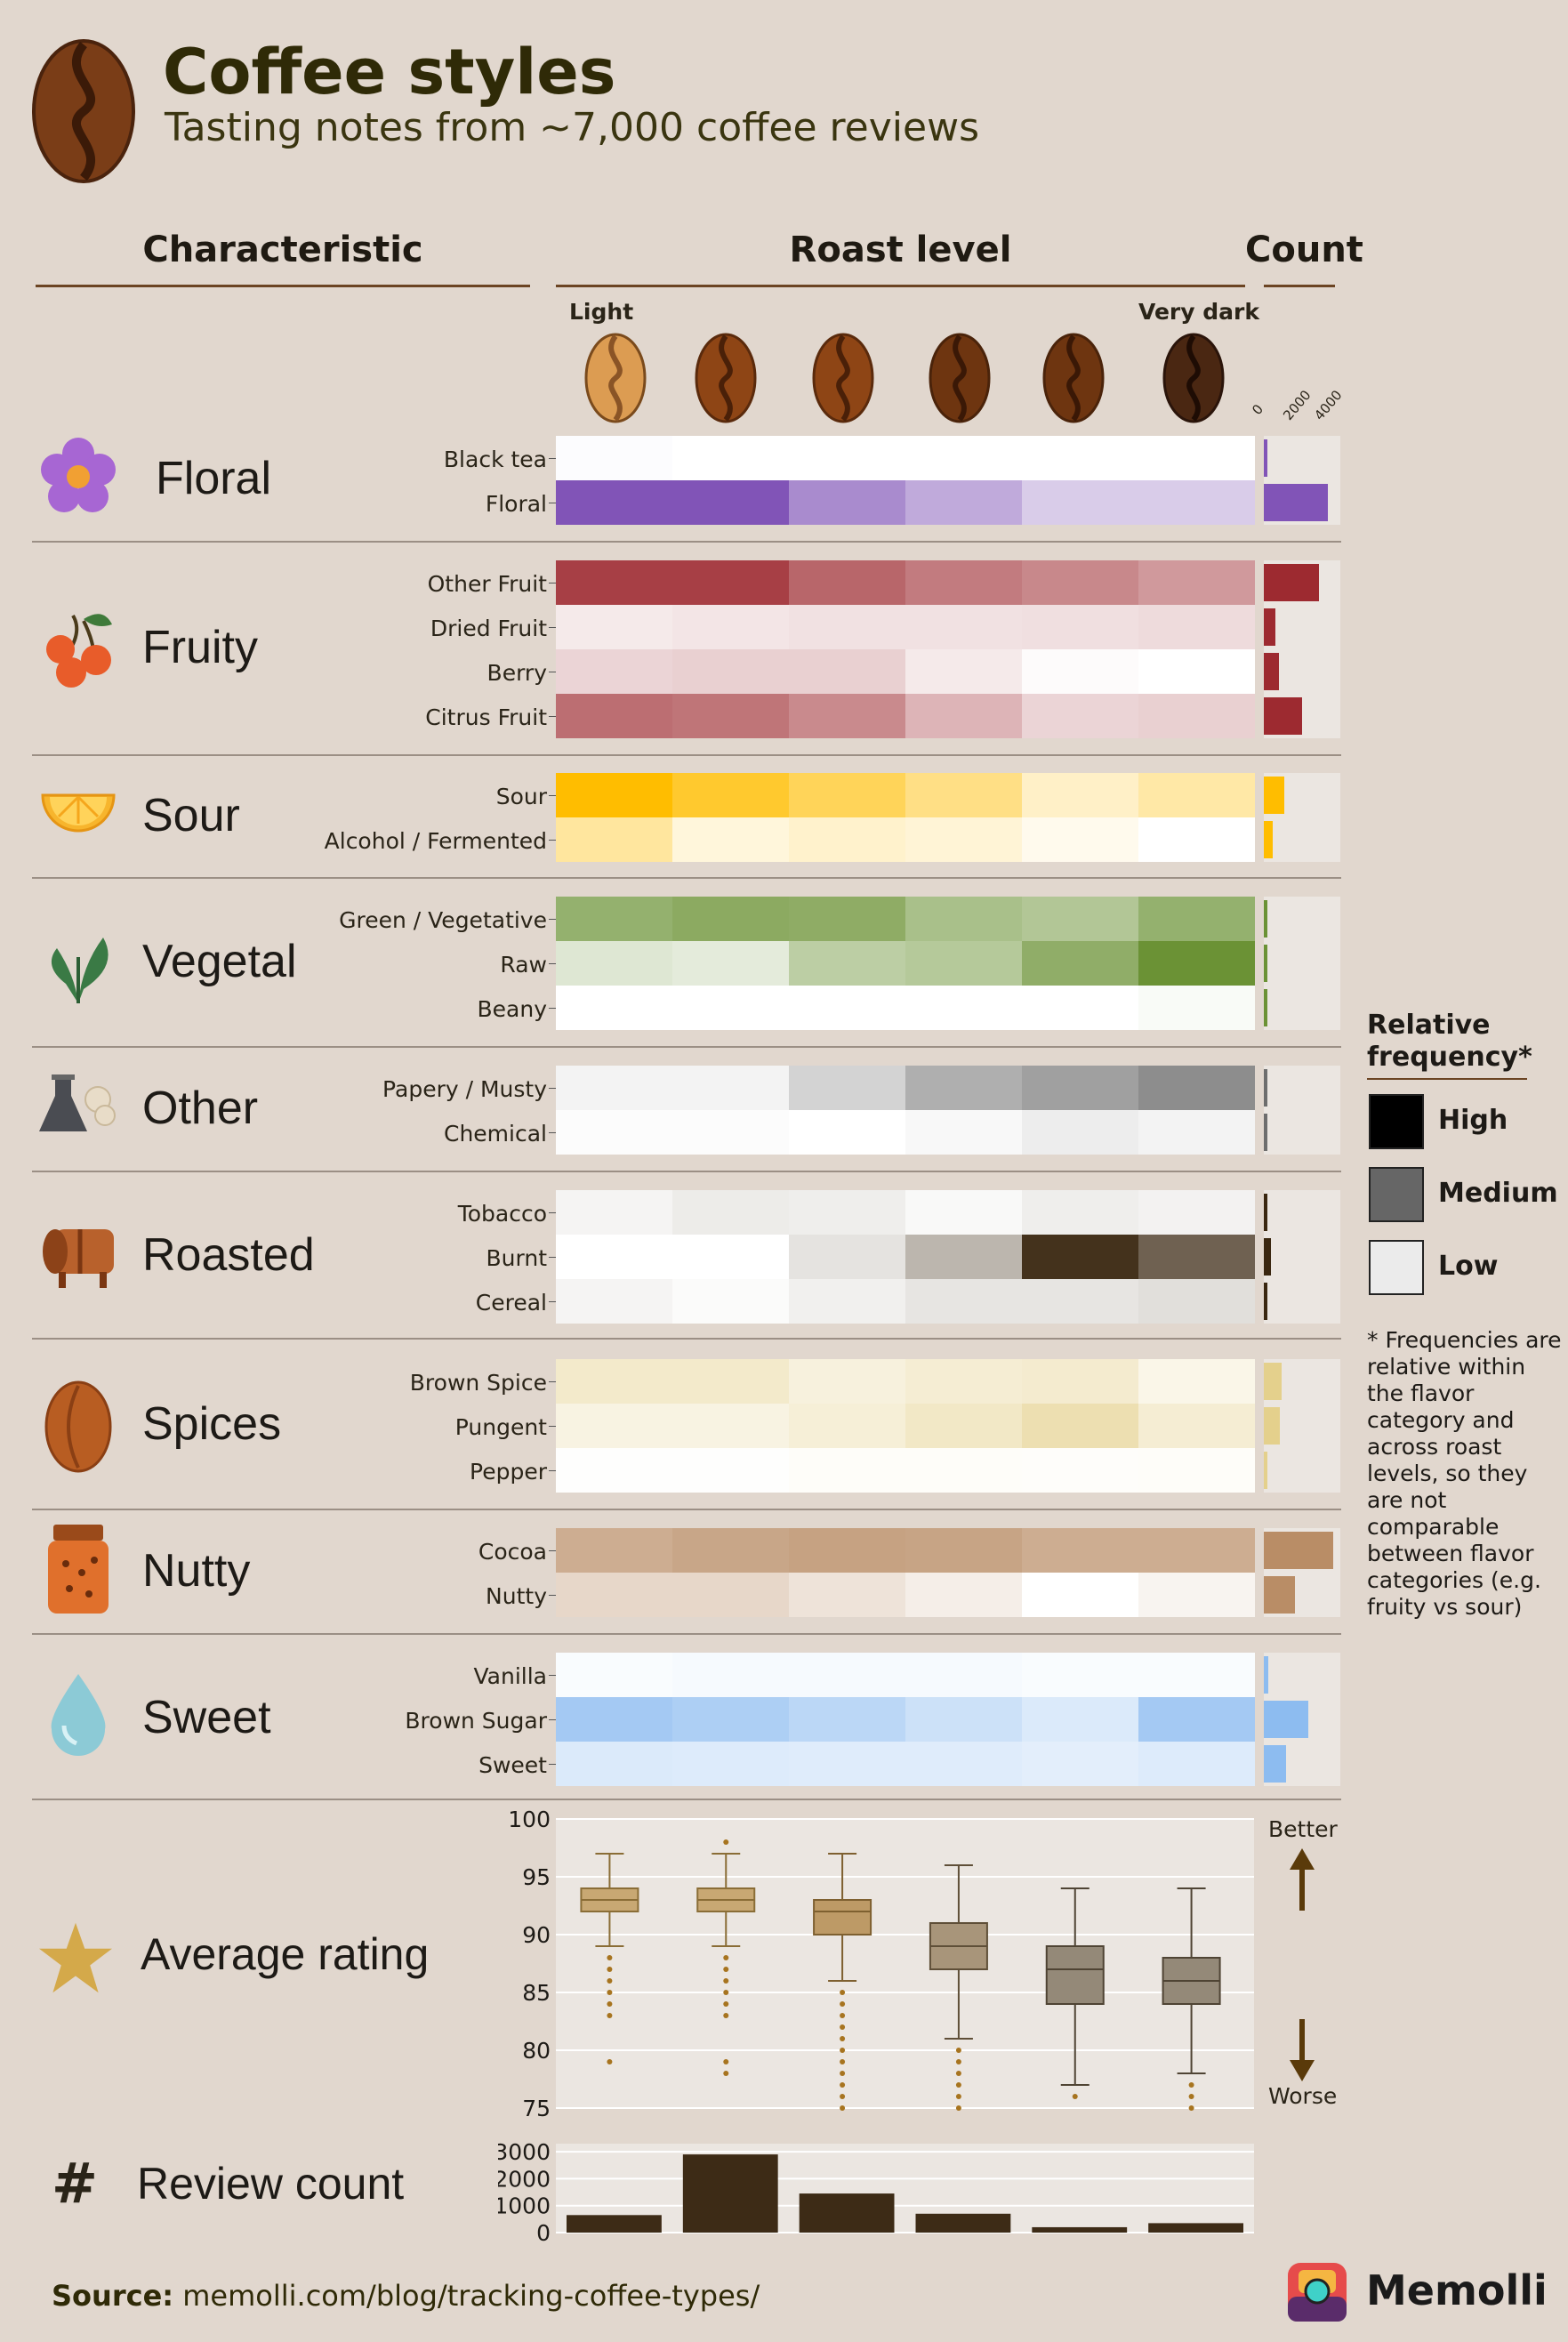 The height and width of the screenshot is (2342, 1568). What do you see at coordinates (516, 1258) in the screenshot?
I see `row-label: Burnt` at bounding box center [516, 1258].